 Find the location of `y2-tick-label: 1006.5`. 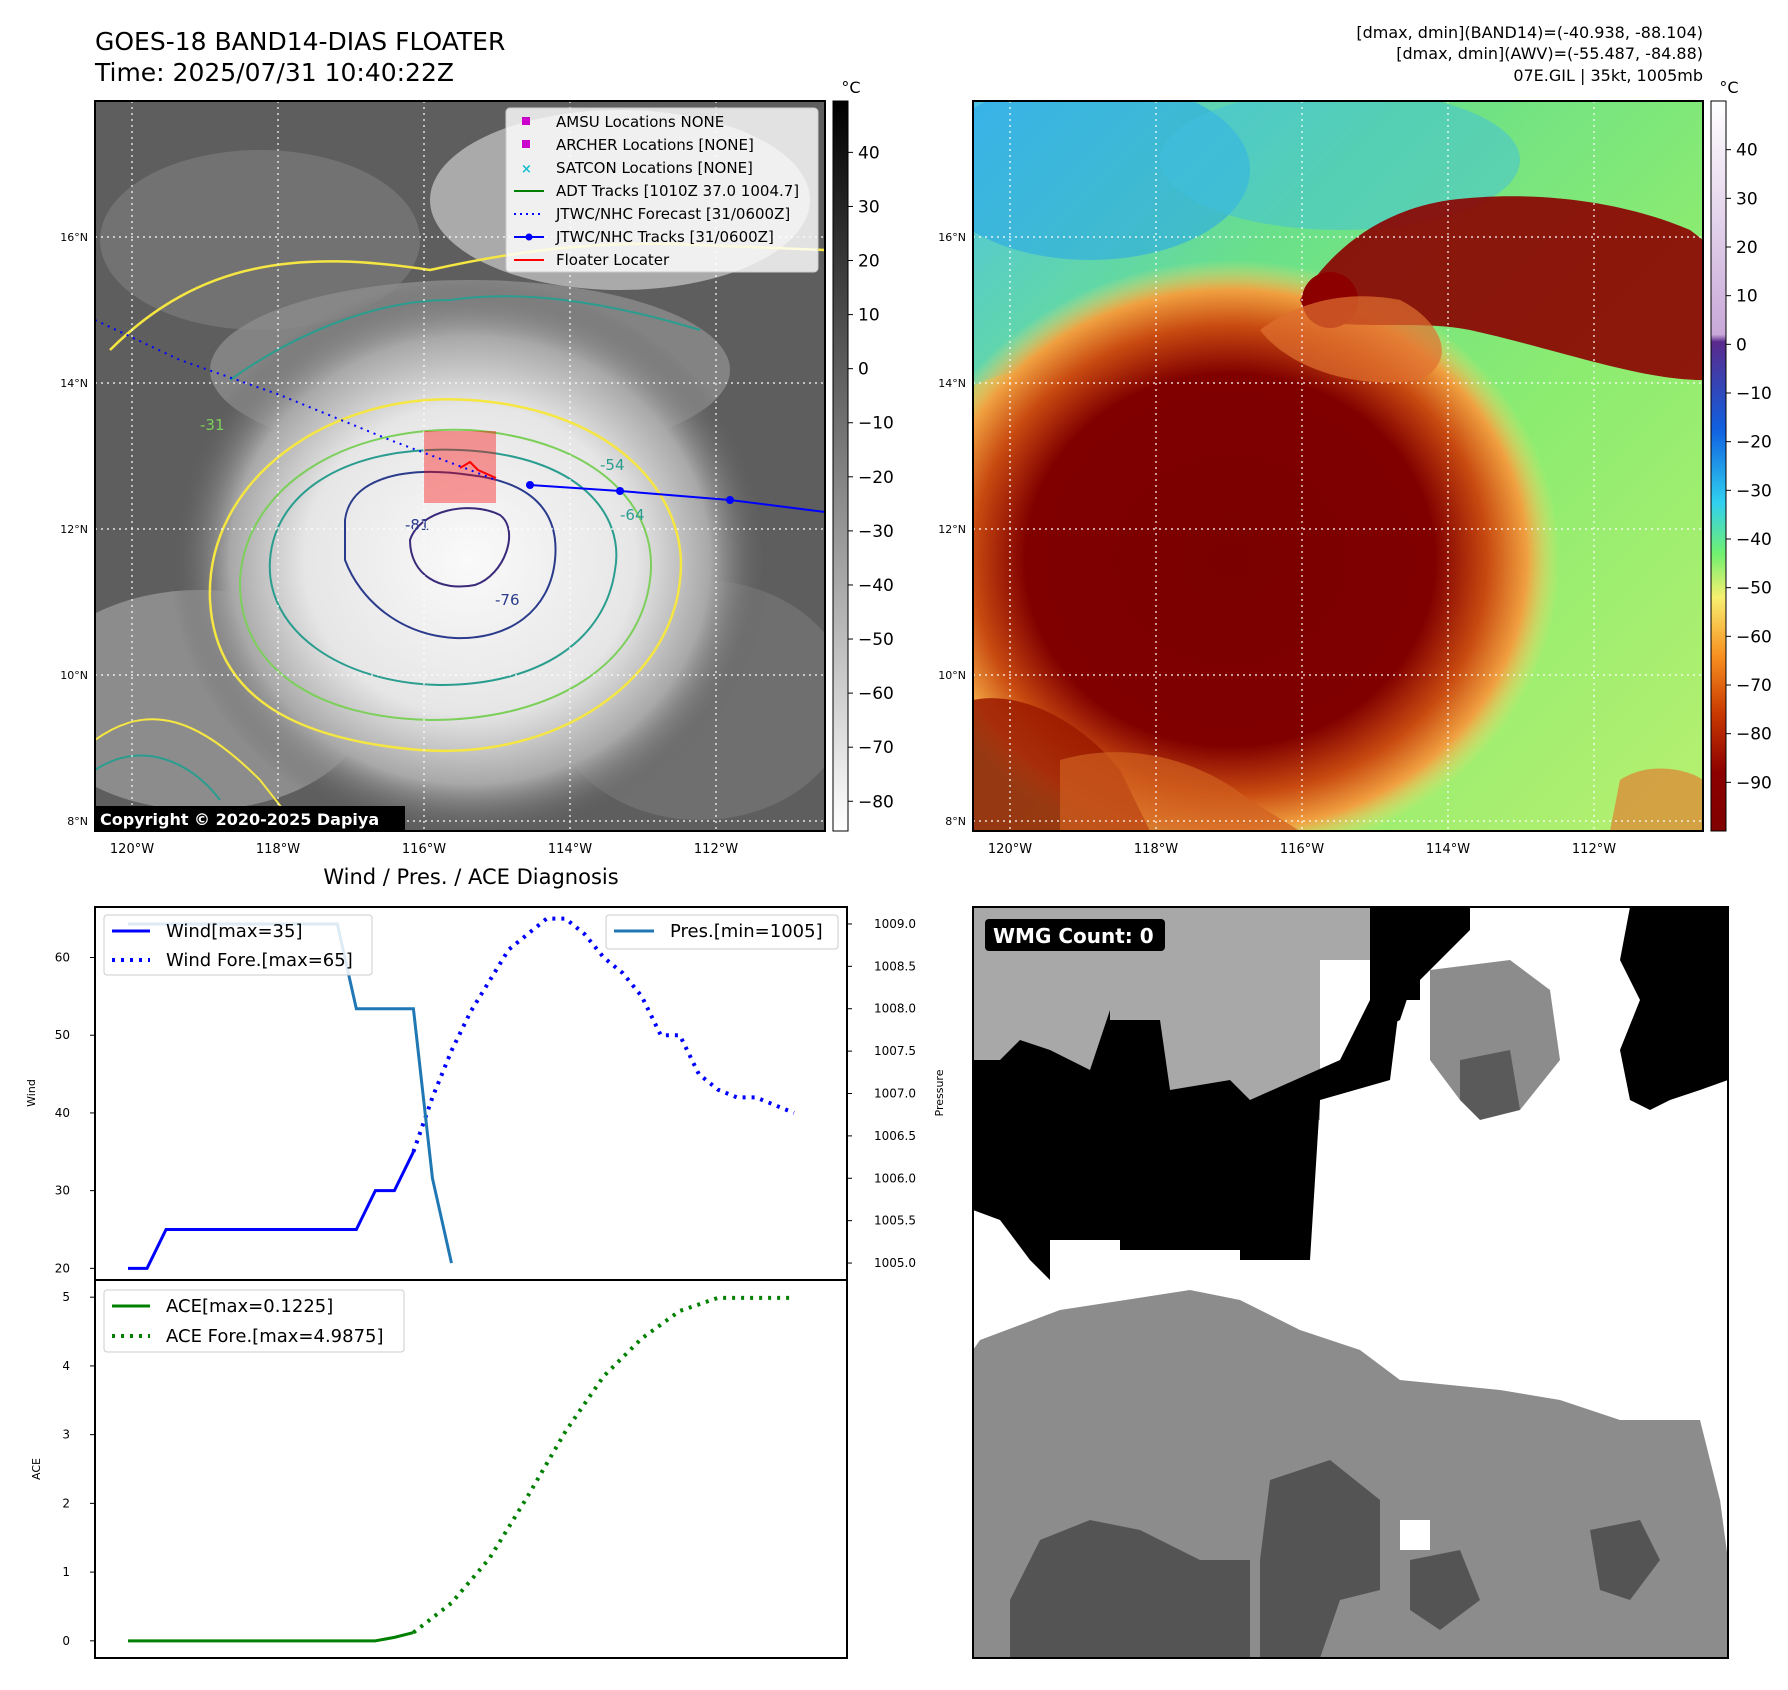

y2-tick-label: 1006.5 is located at coordinates (895, 1136).